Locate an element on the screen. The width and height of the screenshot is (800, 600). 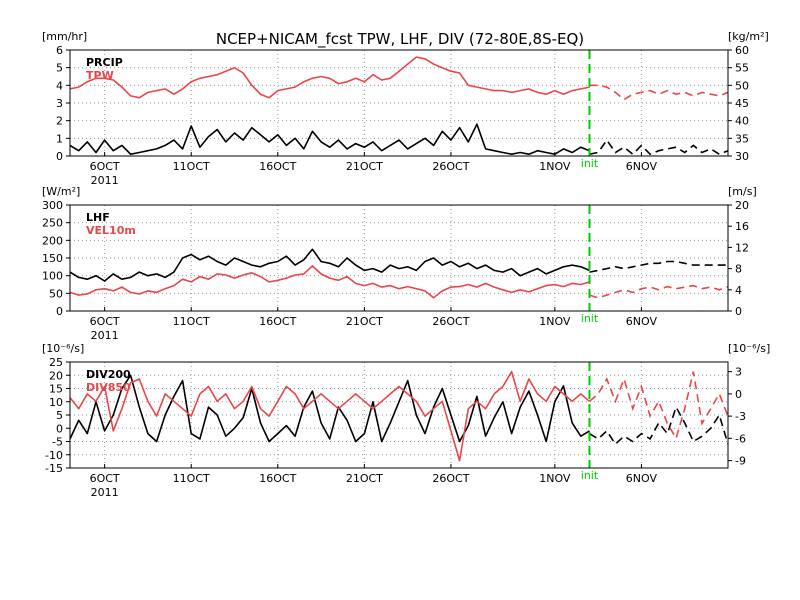
left-tick-label: 15 is located at coordinates (56, 389).